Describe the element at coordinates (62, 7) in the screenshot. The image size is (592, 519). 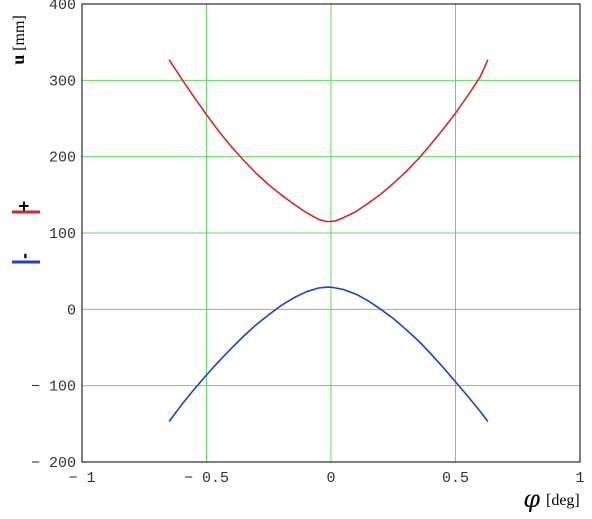
I see `y-tick-label: 400` at that location.